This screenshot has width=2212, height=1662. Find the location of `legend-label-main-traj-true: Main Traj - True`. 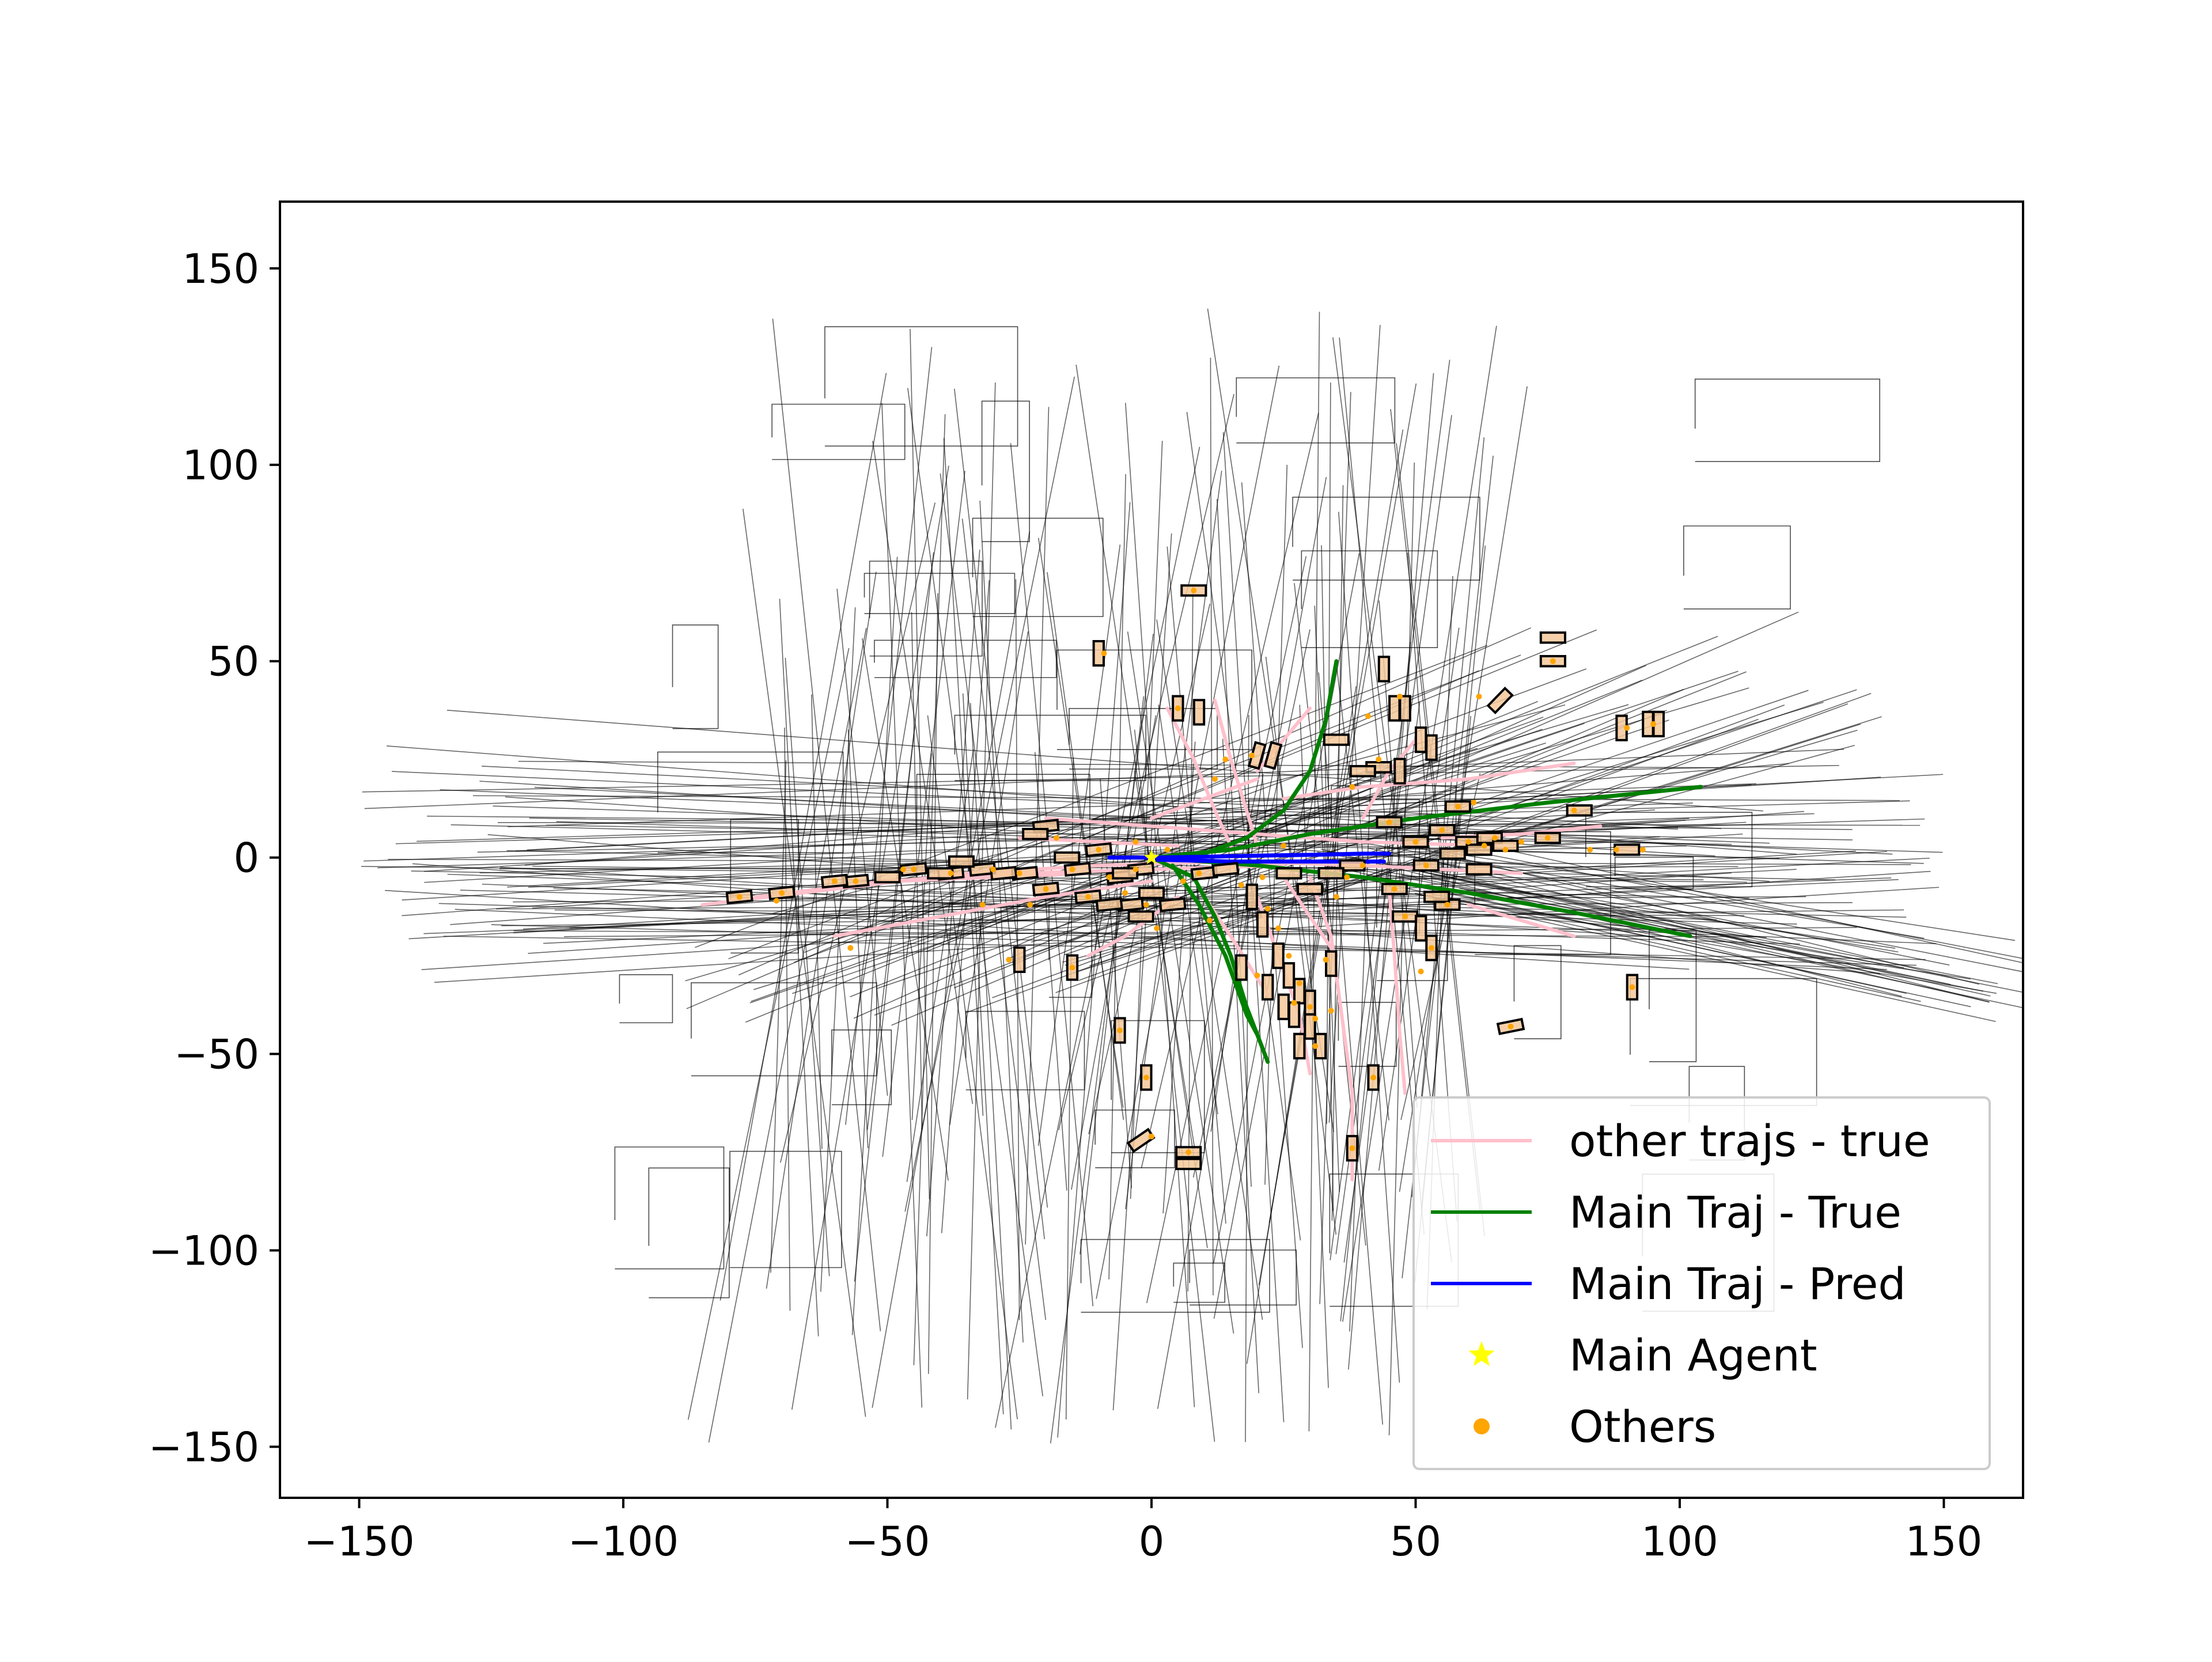

legend-label-main-traj-true: Main Traj - True is located at coordinates (1735, 1212).